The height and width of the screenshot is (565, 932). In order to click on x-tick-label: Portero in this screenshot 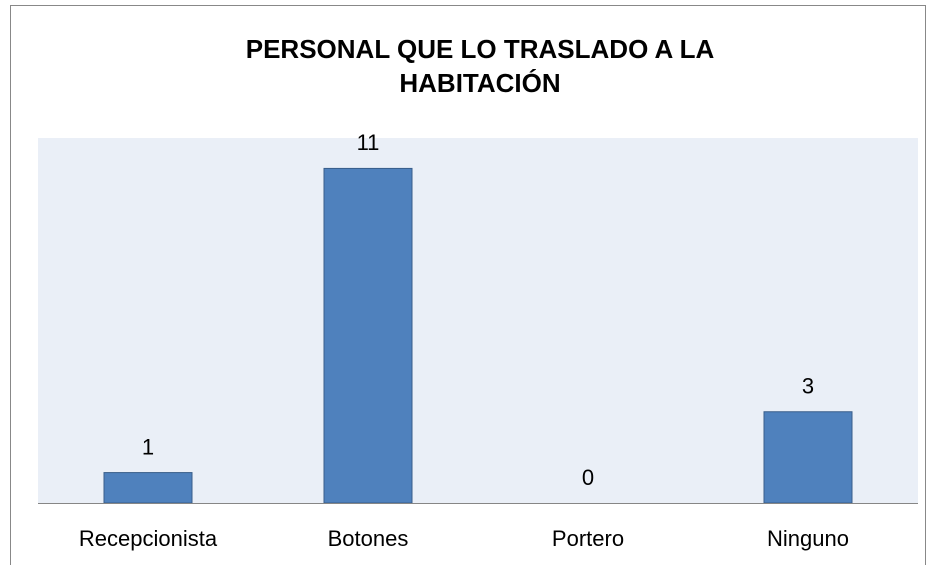, I will do `click(588, 538)`.